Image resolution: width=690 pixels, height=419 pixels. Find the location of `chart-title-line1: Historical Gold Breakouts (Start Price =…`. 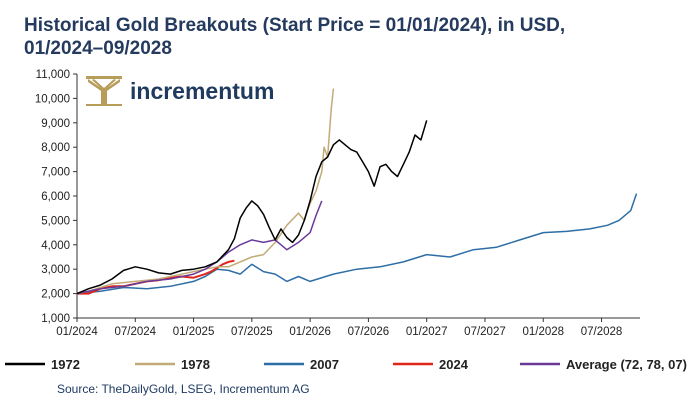

chart-title-line1: Historical Gold Breakouts (Start Price =… is located at coordinates (295, 25).